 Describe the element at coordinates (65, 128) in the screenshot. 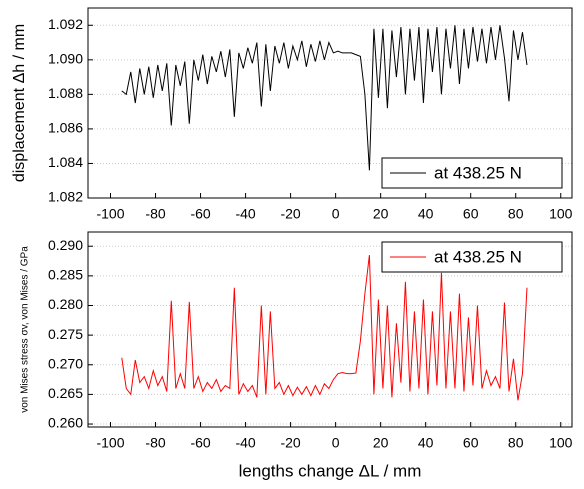

I see `y-tick-label: 1.086` at that location.